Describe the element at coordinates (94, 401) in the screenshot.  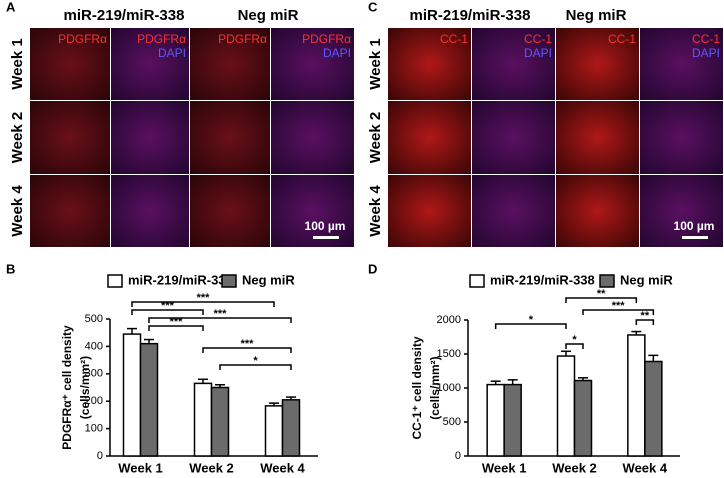
I see `y-tick-label: 200` at that location.